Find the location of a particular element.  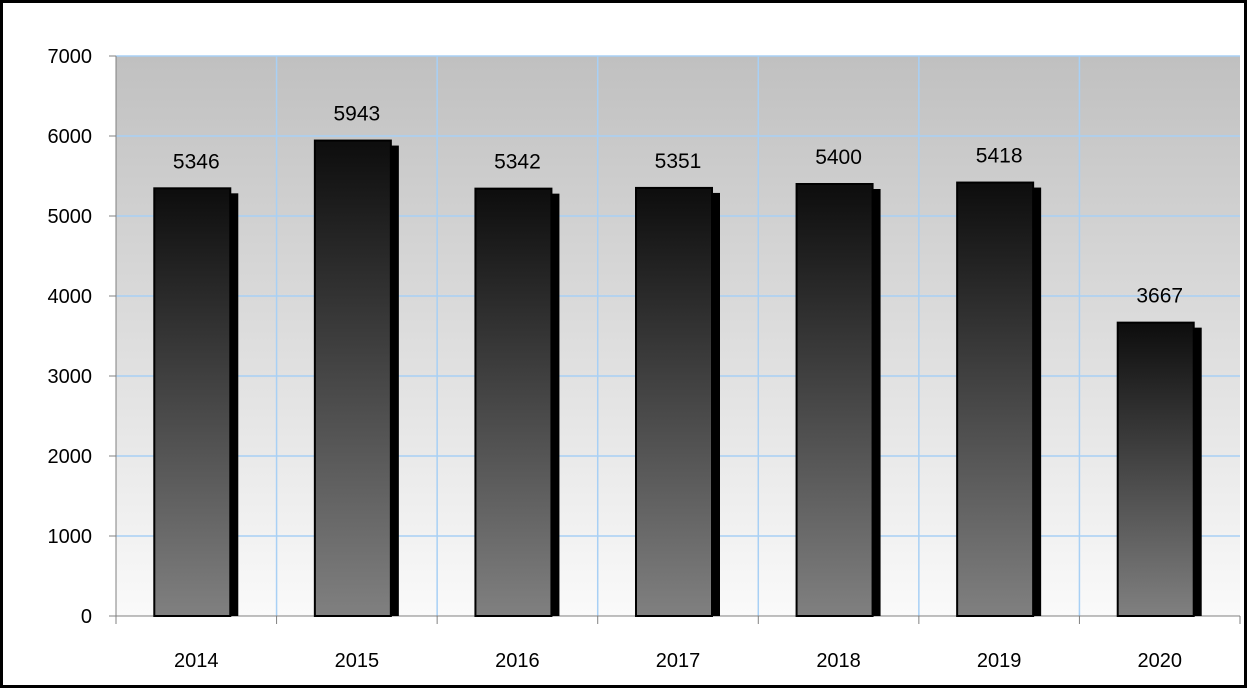

y-tick-label: 2000 is located at coordinates (70, 457).